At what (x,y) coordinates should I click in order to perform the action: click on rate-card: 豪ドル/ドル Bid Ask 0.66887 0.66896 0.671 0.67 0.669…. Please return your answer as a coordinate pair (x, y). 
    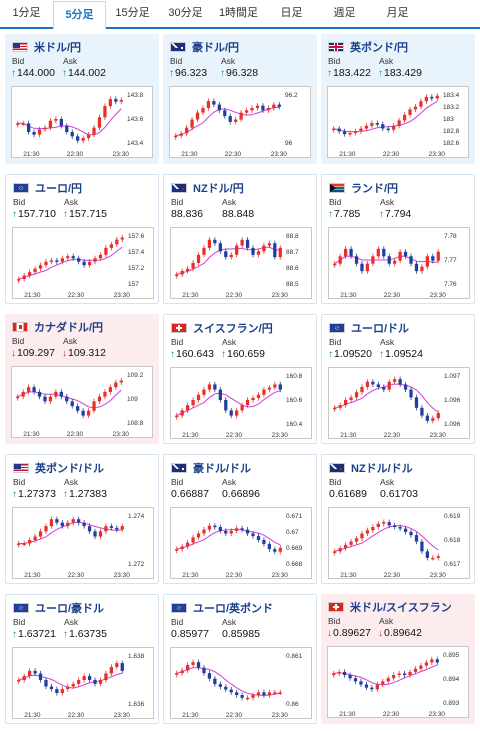
    Looking at the image, I should click on (240, 519).